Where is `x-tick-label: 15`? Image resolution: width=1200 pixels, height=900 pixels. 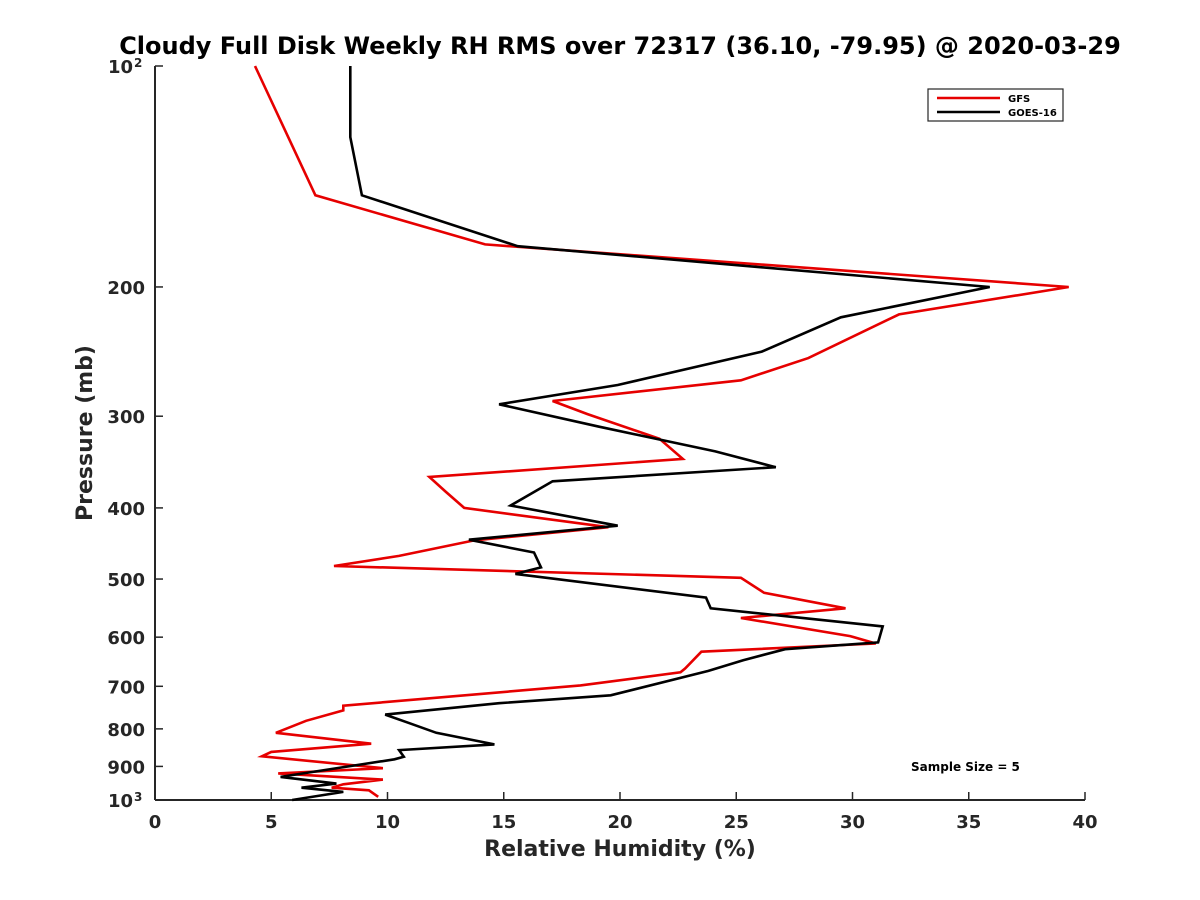
x-tick-label: 15 is located at coordinates (503, 822).